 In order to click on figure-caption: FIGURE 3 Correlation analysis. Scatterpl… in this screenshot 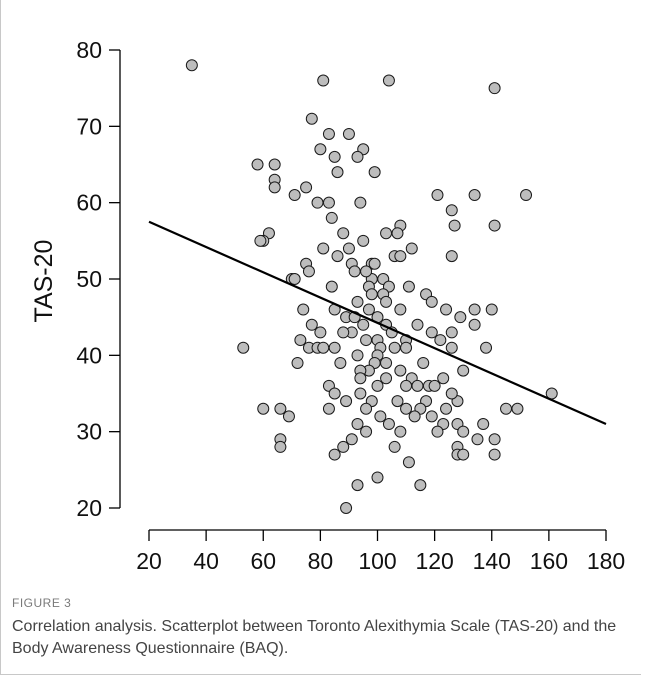, I will do `click(322, 628)`.